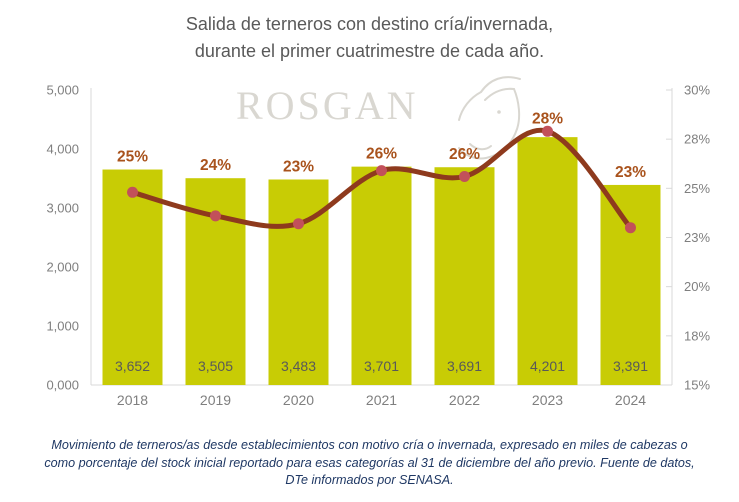  I want to click on bar-value-label: 3,701, so click(381, 366).